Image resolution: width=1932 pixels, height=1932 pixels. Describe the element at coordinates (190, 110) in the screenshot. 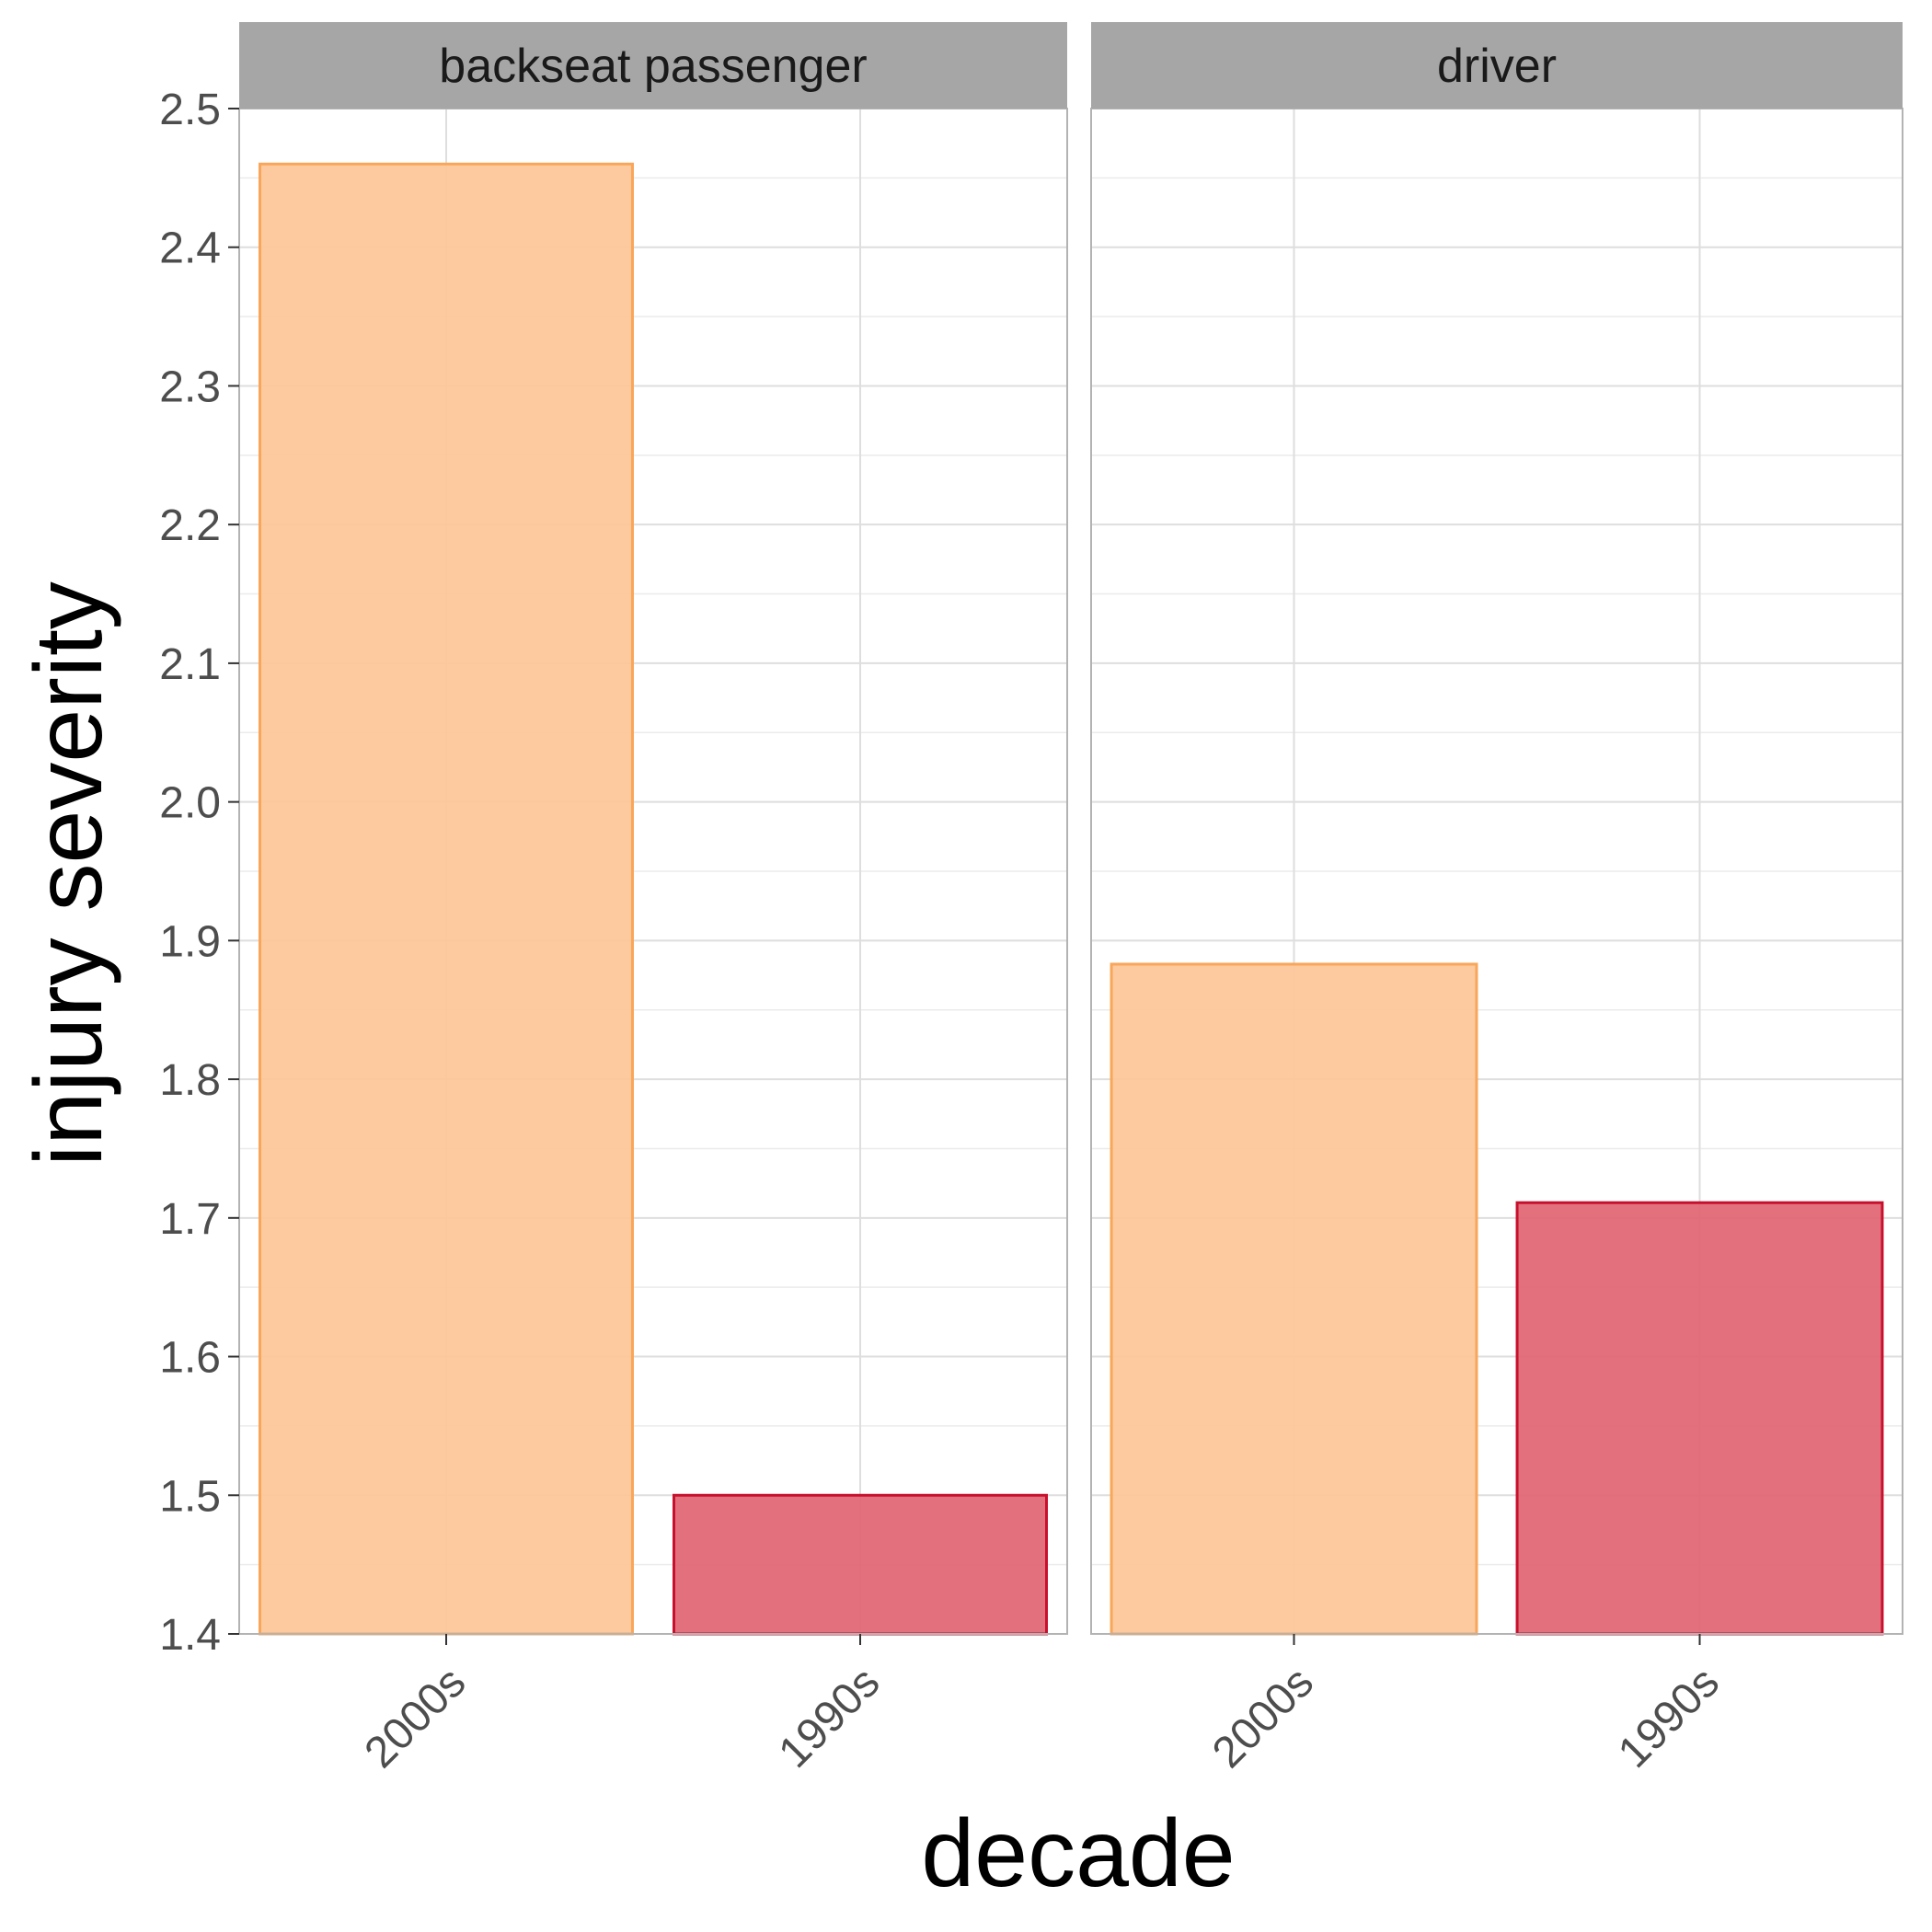

I see `y-tick-label: 2.5` at that location.